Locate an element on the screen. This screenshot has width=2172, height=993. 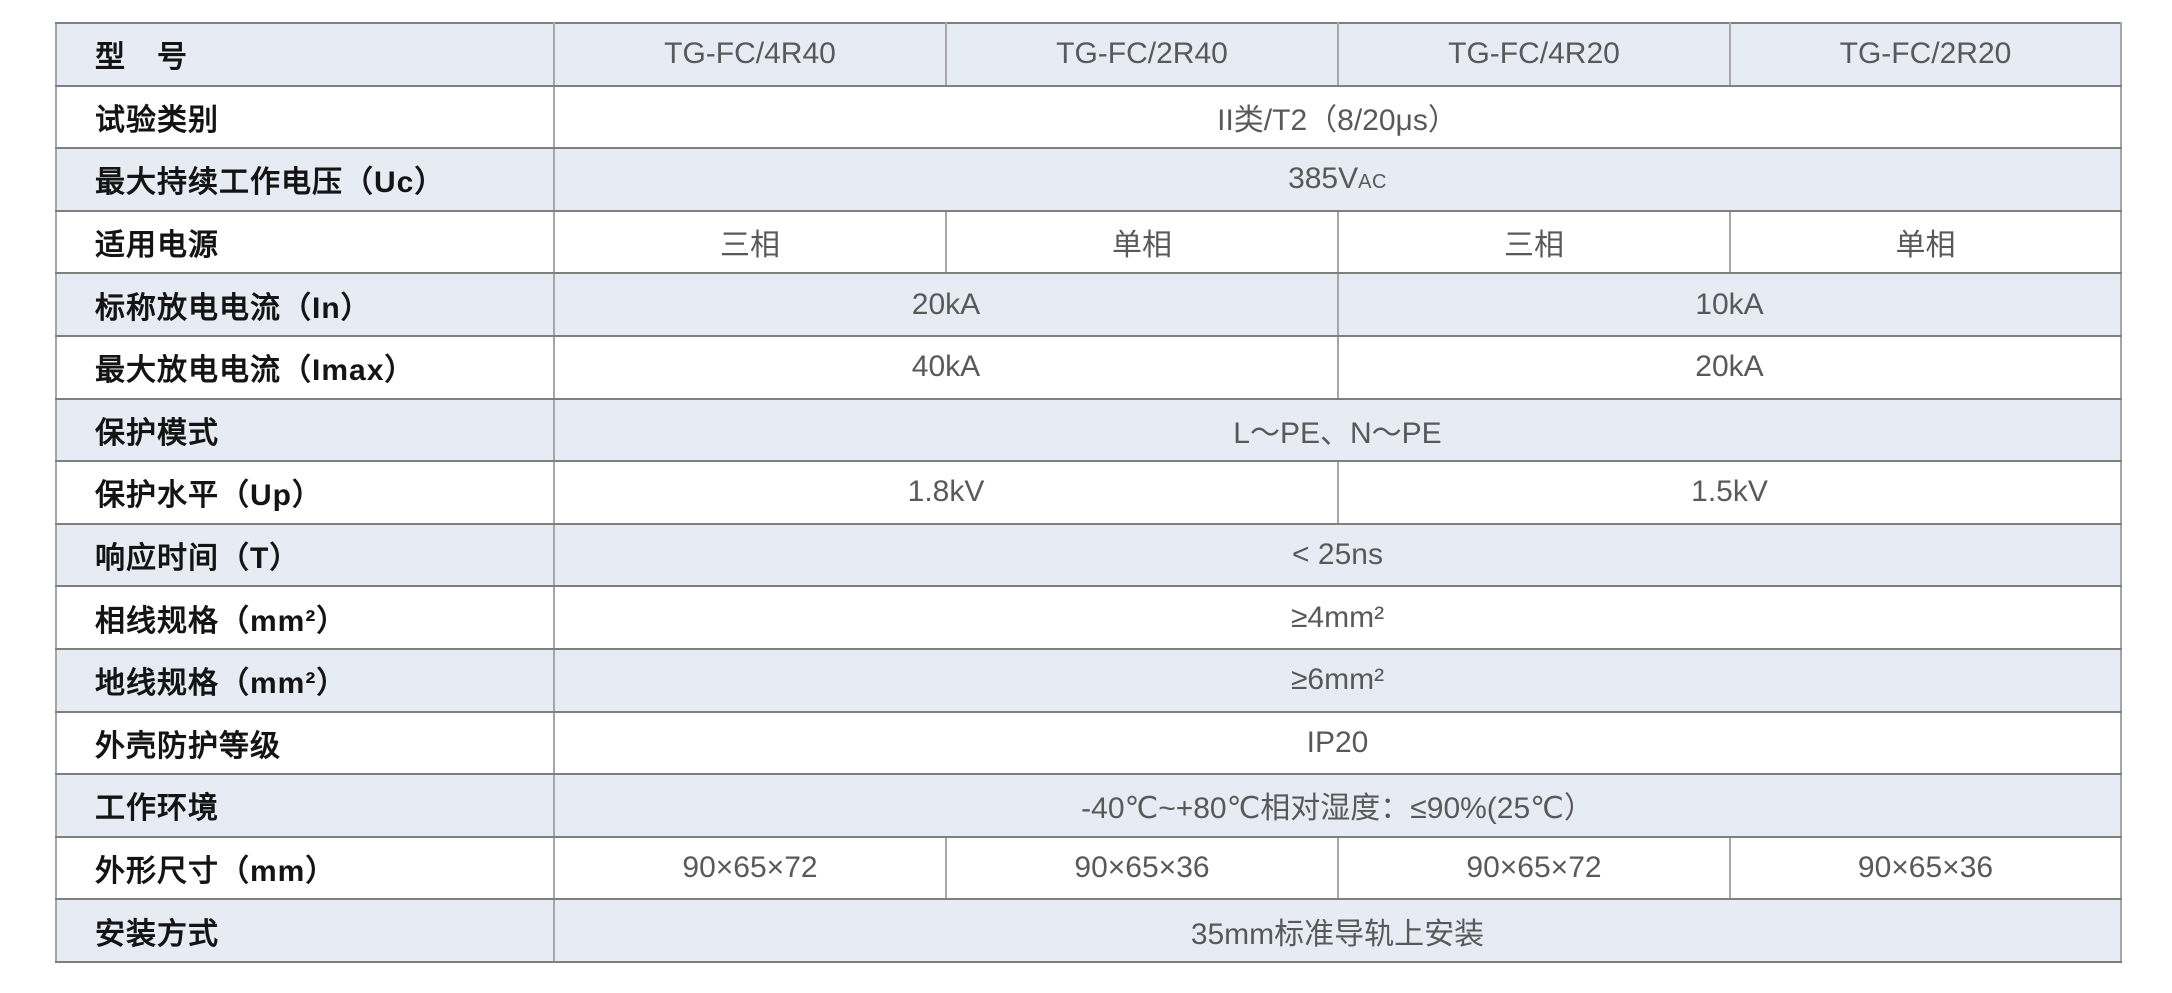
table-row-protection-mode: 保护模式 L～PE、N～PE is located at coordinates (1088, 430).